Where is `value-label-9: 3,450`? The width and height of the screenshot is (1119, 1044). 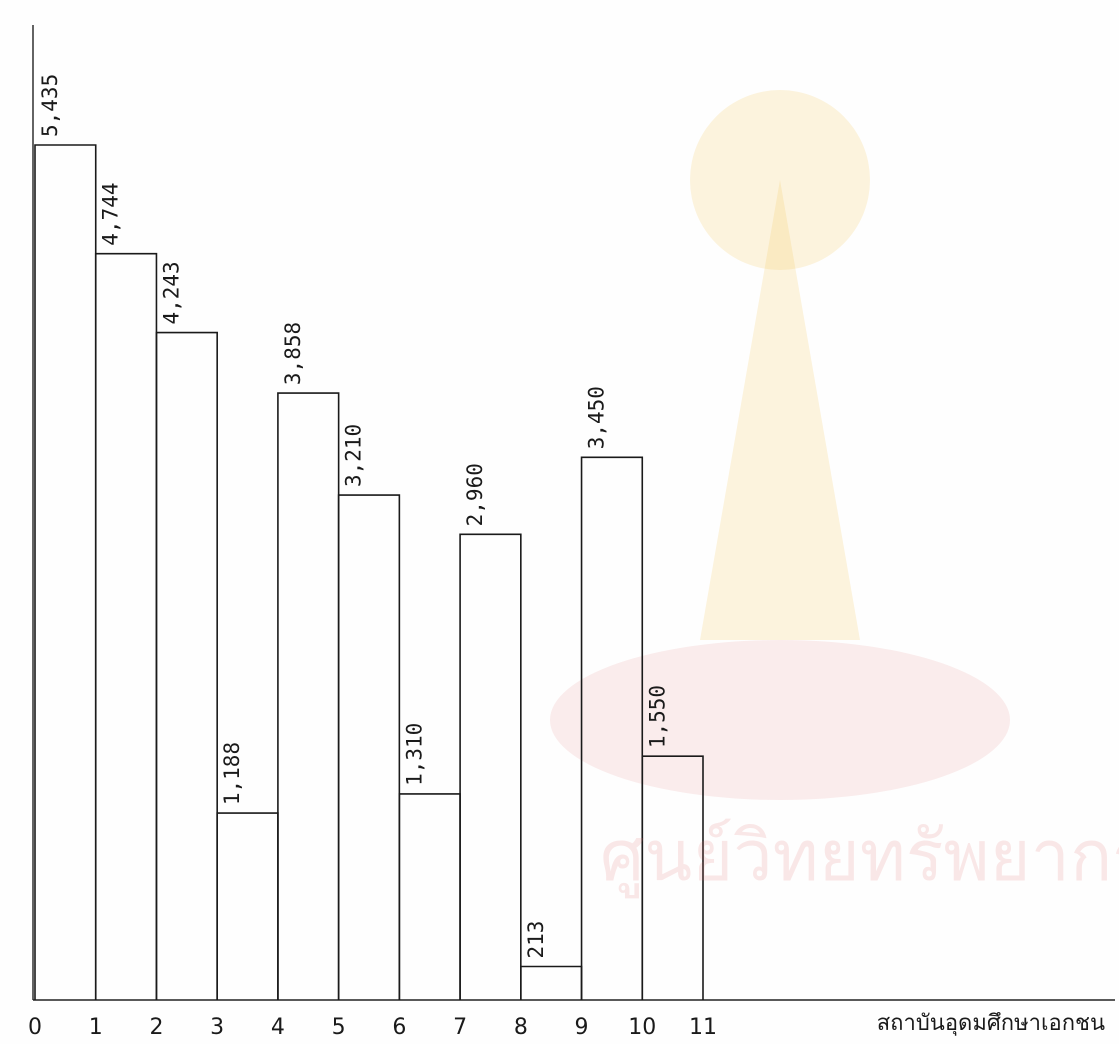
value-label-9: 3,450 is located at coordinates (597, 417).